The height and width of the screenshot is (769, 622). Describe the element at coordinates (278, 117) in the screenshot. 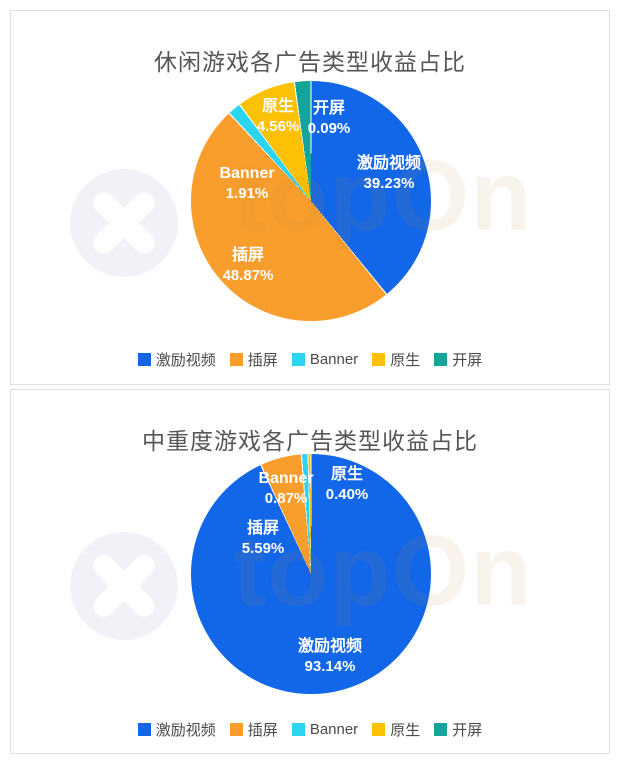

I see `slice-label-native: 原生 4.56%` at that location.